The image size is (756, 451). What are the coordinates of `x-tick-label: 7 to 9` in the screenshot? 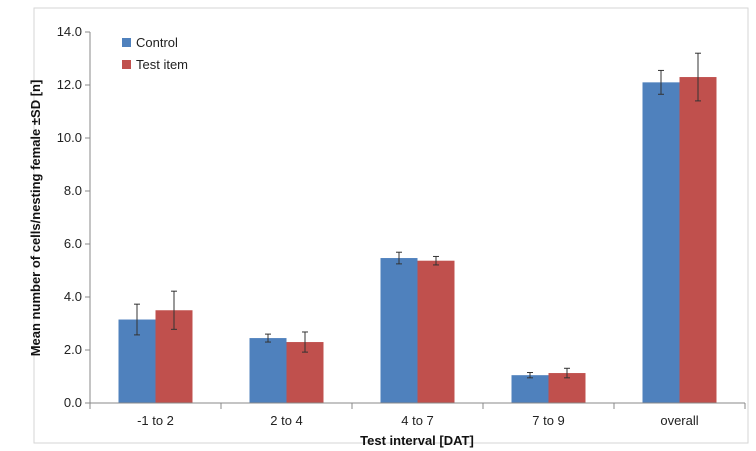 It's located at (548, 420).